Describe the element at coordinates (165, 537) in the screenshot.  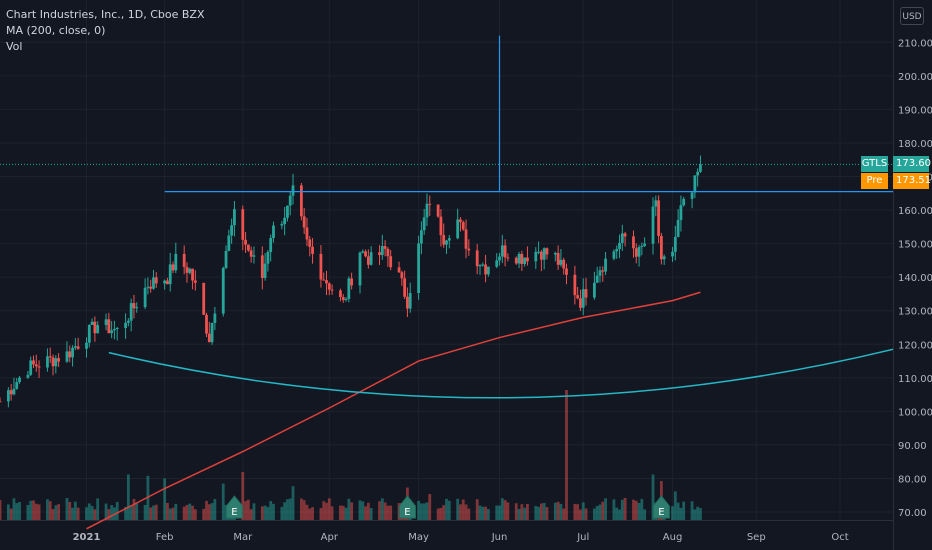
I see `x-tick-label: Feb` at that location.